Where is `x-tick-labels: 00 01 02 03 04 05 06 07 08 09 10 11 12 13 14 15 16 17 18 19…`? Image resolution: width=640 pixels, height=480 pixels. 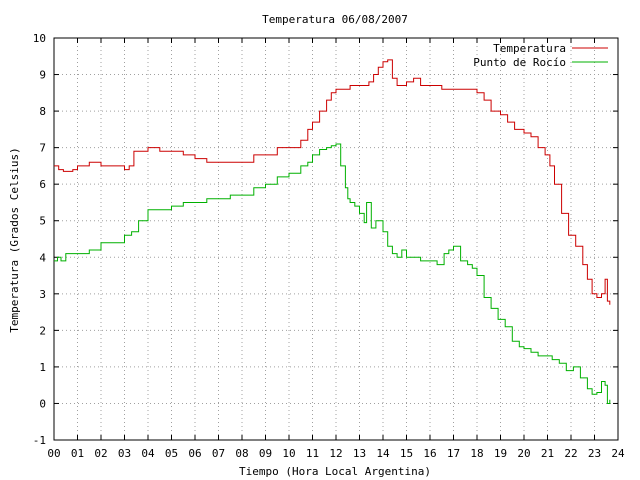 x-tick-labels: 00 01 02 03 04 05 06 07 08 09 10 11 12 13 14 15 16 17 18 19… is located at coordinates (336, 453).